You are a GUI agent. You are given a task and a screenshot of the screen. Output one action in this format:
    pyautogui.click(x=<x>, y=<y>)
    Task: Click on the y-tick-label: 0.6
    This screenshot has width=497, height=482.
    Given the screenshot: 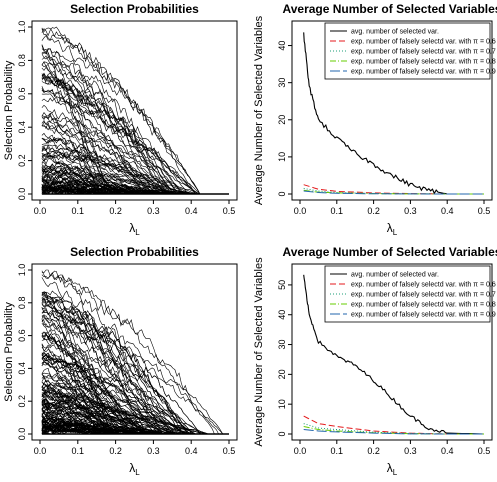 What is the action you would take?
    pyautogui.click(x=22, y=94)
    